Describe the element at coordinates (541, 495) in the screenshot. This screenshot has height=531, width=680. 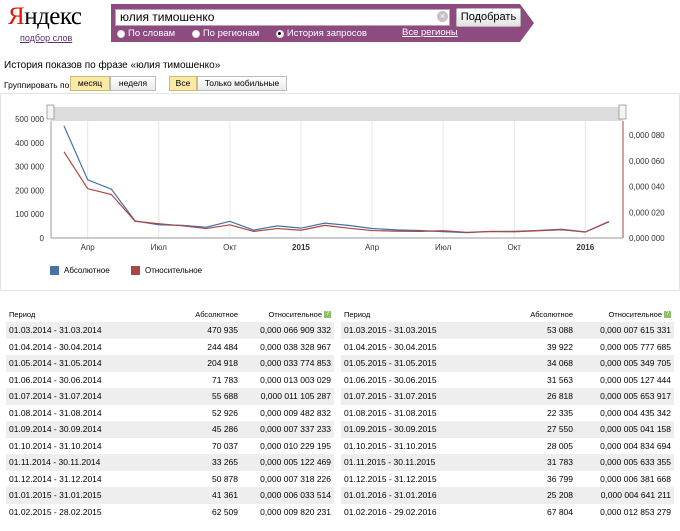
I see `cell-absolute: 25 208` at that location.